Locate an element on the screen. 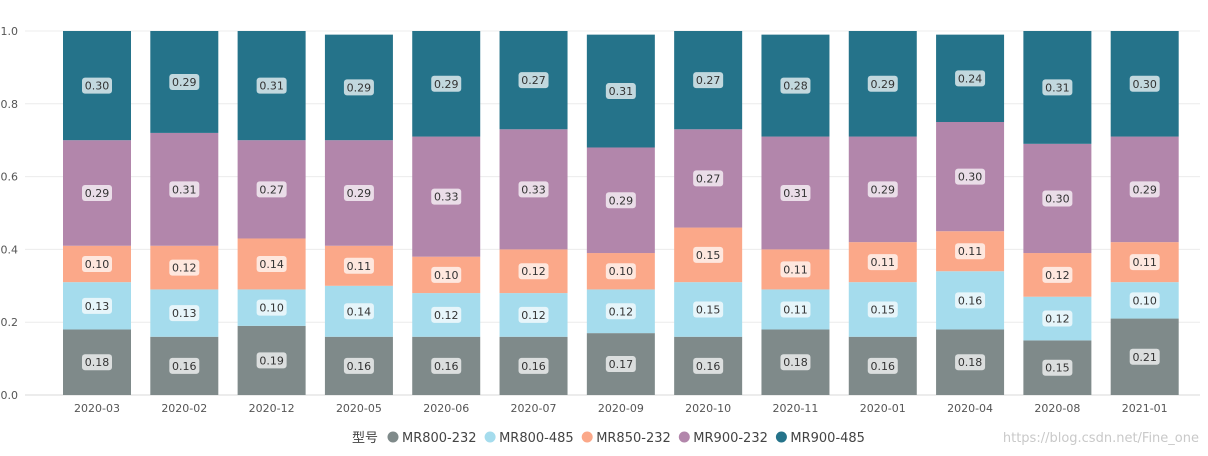  bar-stack-2020-08: 0.15 0.12 0.12 0.30 0.31 is located at coordinates (1057, 213).